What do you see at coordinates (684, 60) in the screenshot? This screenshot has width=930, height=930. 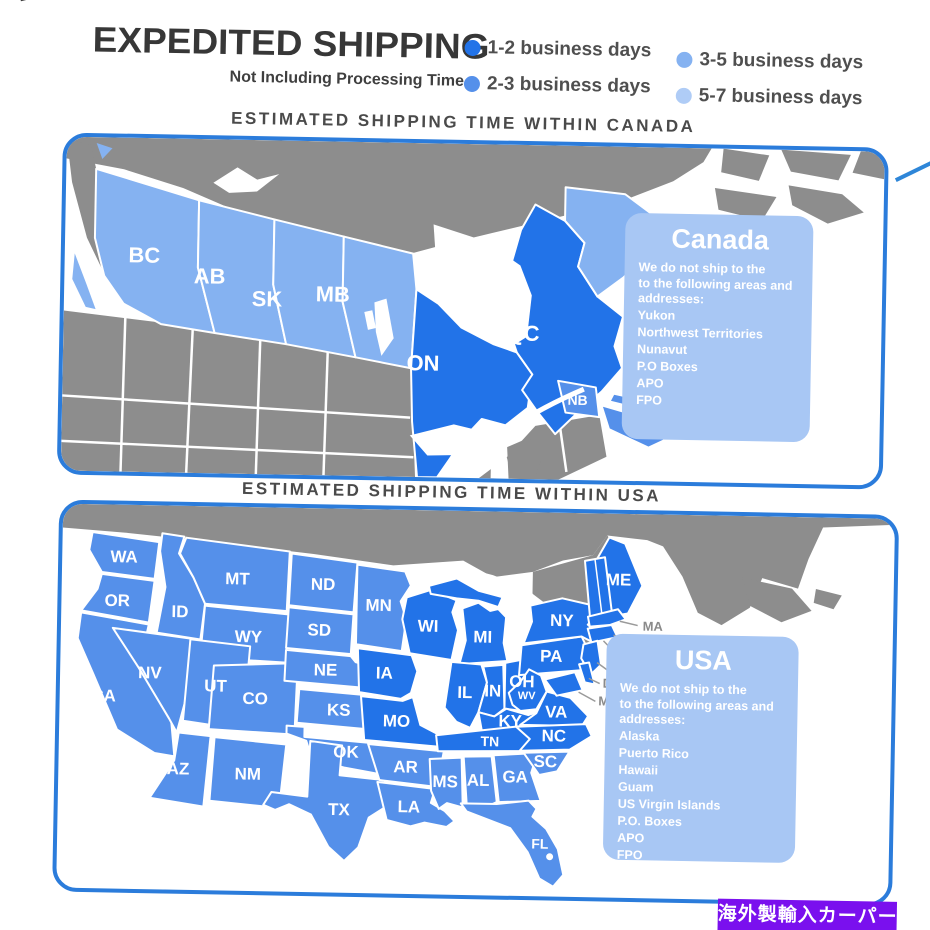 I see `legend-dot-3-5-icon` at bounding box center [684, 60].